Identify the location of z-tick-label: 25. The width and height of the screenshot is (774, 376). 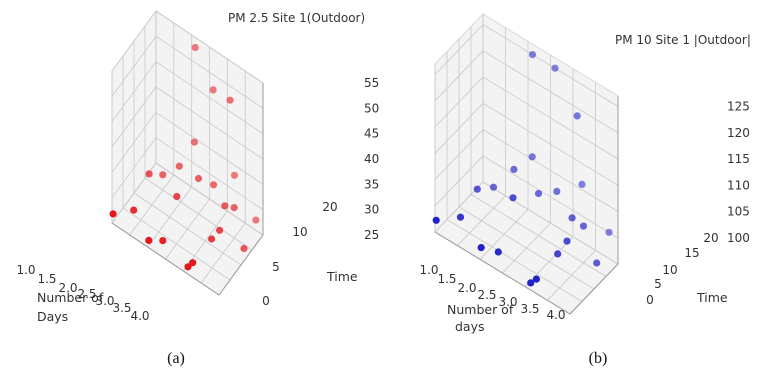
(371, 235).